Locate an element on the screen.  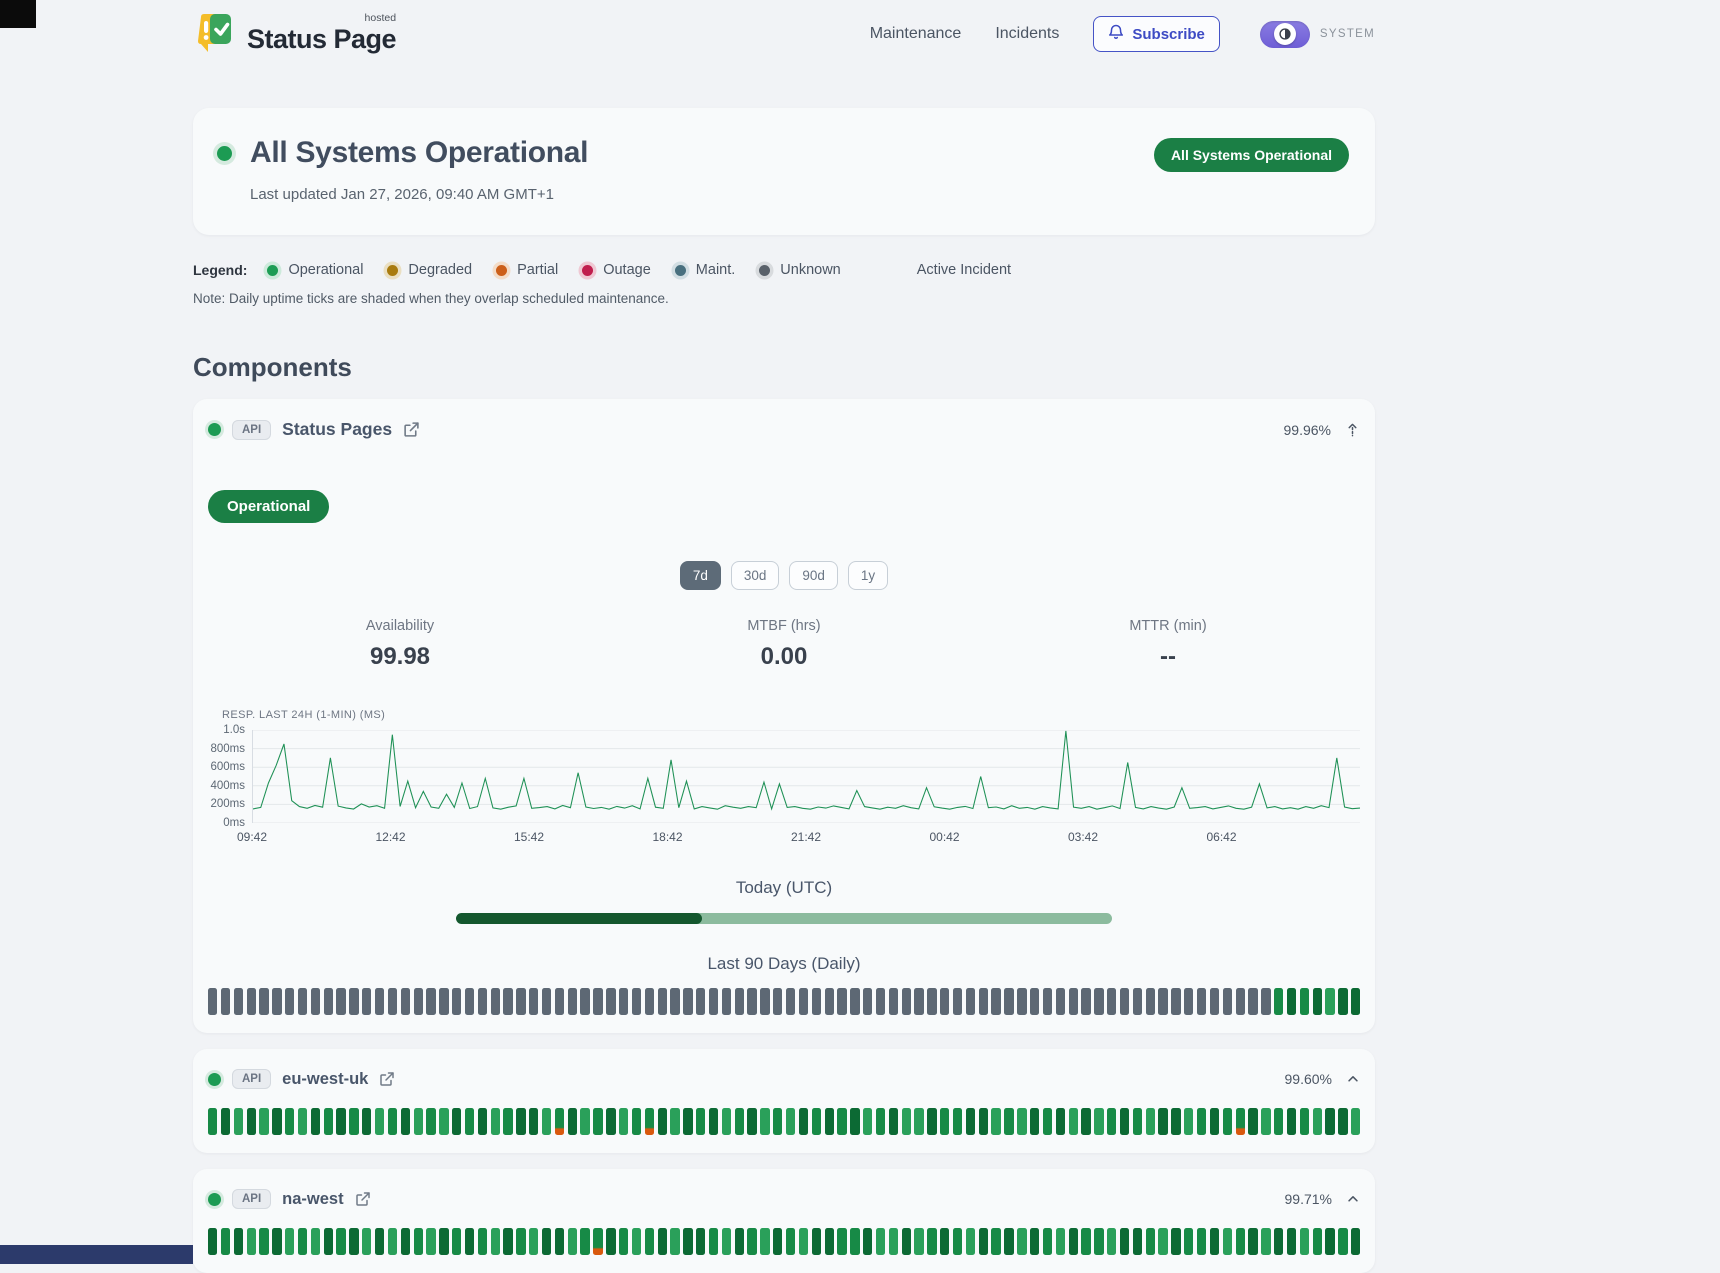
nav-link-maintenance: Maintenance is located at coordinates (915, 33).